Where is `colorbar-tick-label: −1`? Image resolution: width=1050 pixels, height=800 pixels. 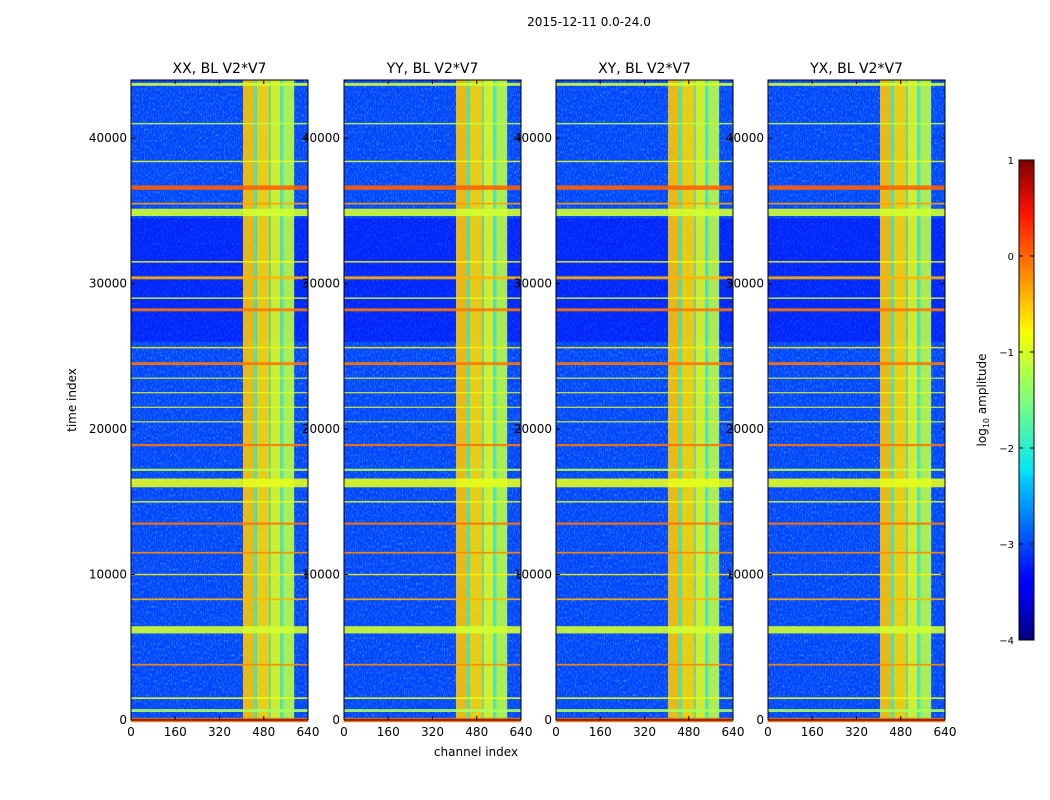
colorbar-tick-label: −1 is located at coordinates (1006, 353).